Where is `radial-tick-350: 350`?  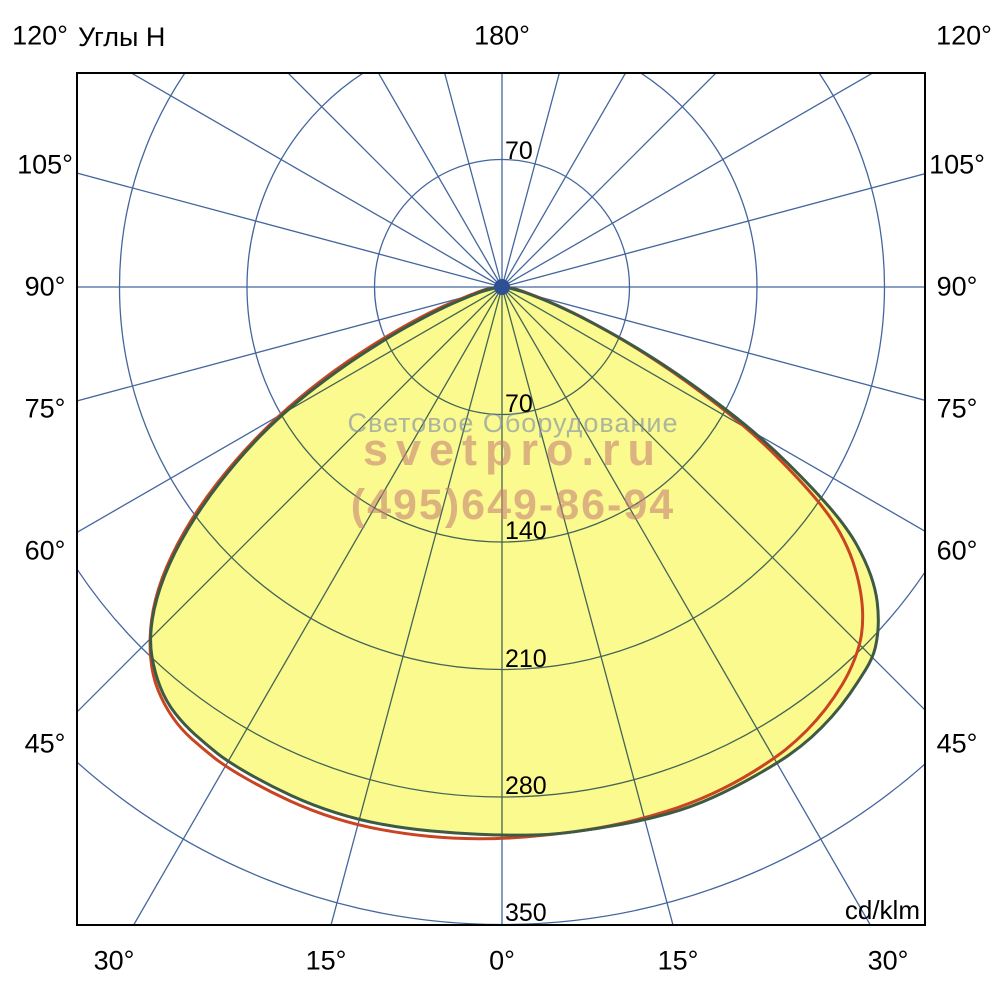
radial-tick-350: 350 is located at coordinates (526, 913).